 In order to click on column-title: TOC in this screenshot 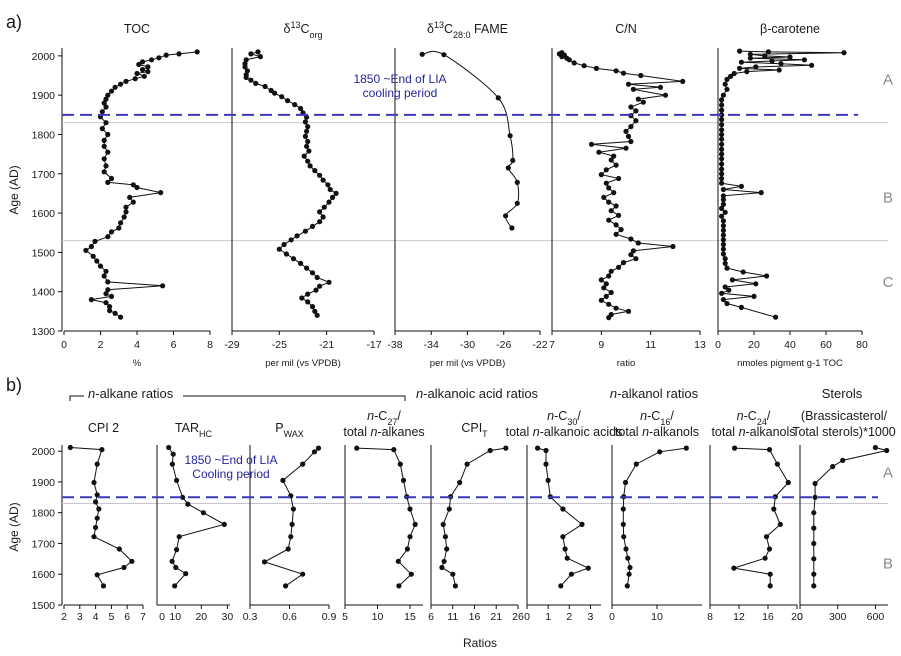, I will do `click(137, 29)`.